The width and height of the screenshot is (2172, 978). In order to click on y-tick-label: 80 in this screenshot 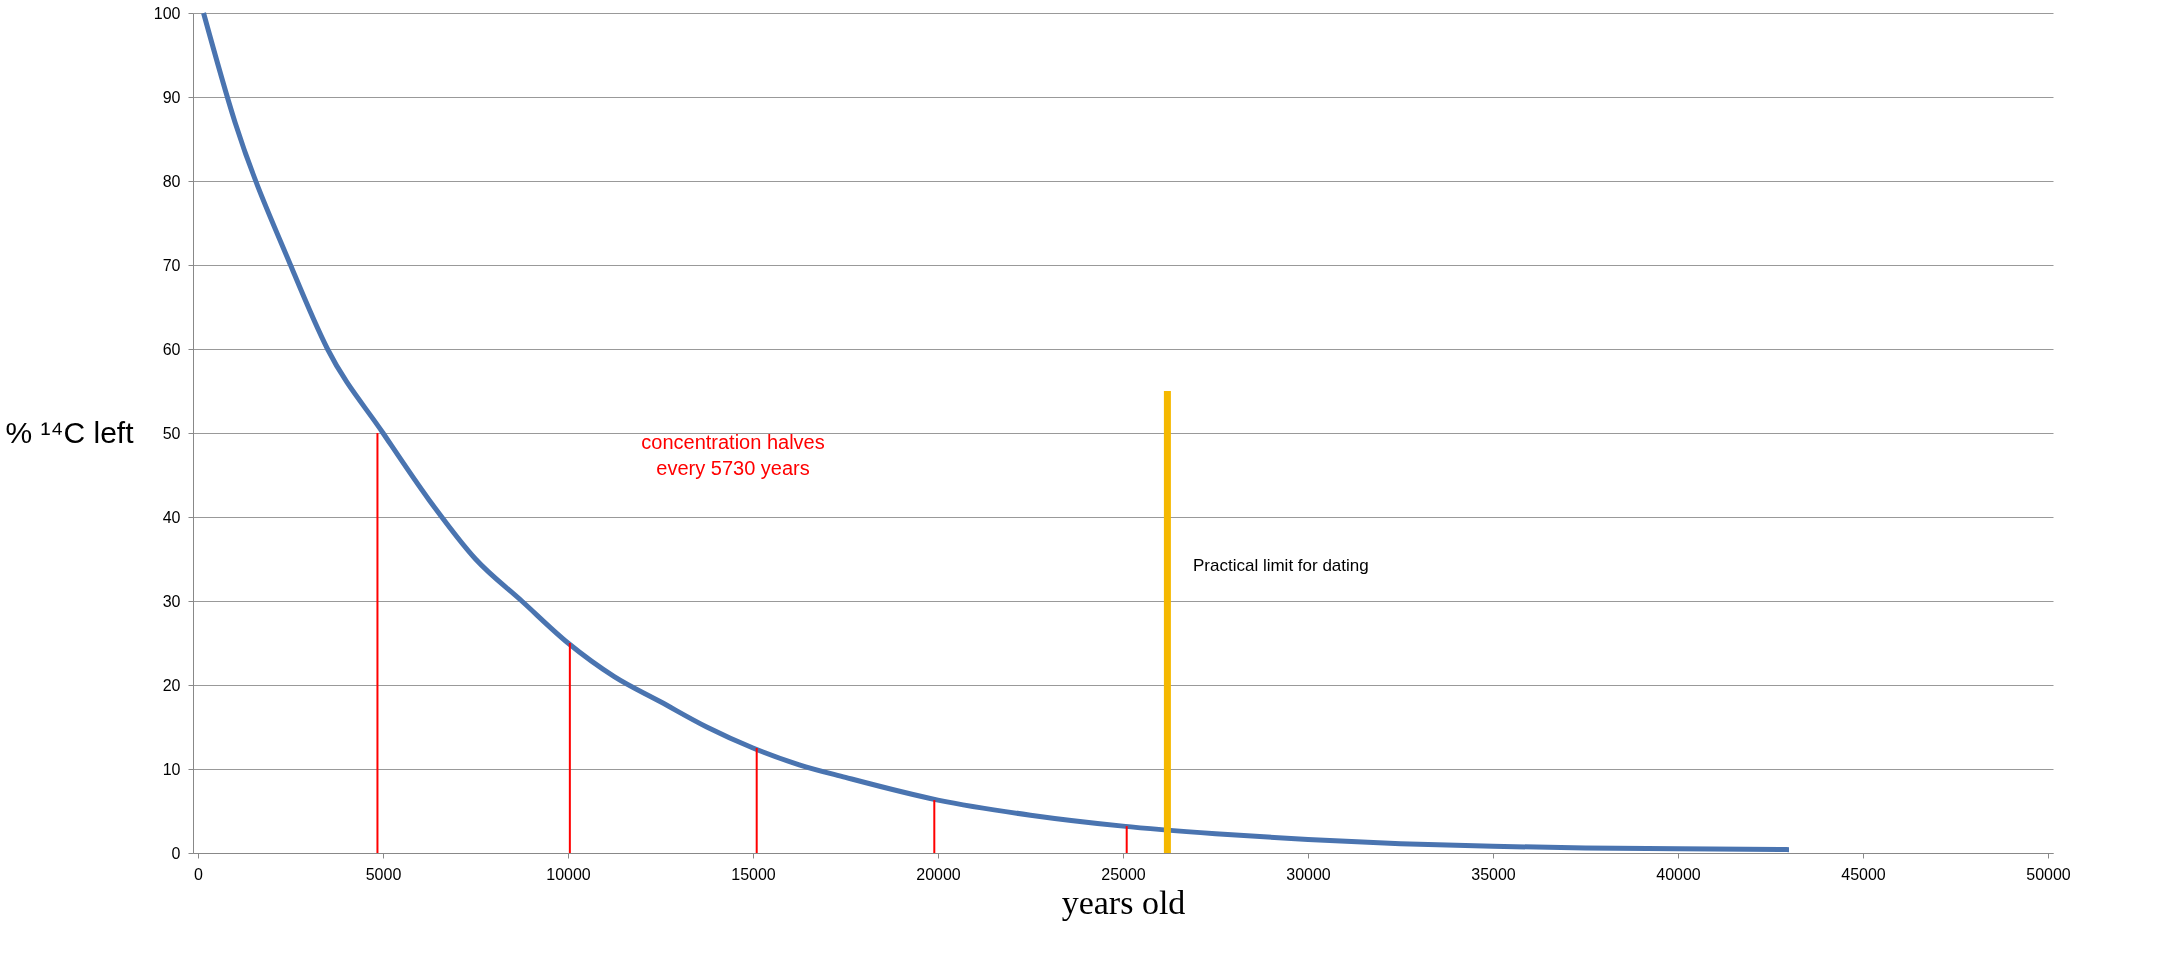, I will do `click(171, 181)`.